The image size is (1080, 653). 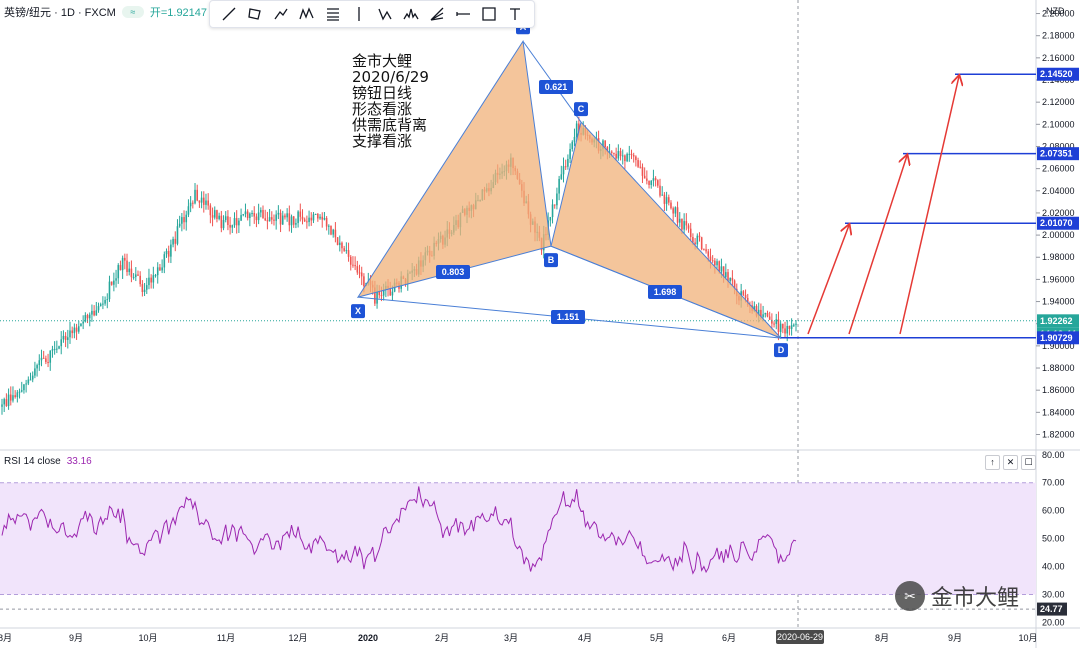 What do you see at coordinates (1051, 609) in the screenshot?
I see `rsi-tag-label: 24.77` at bounding box center [1051, 609].